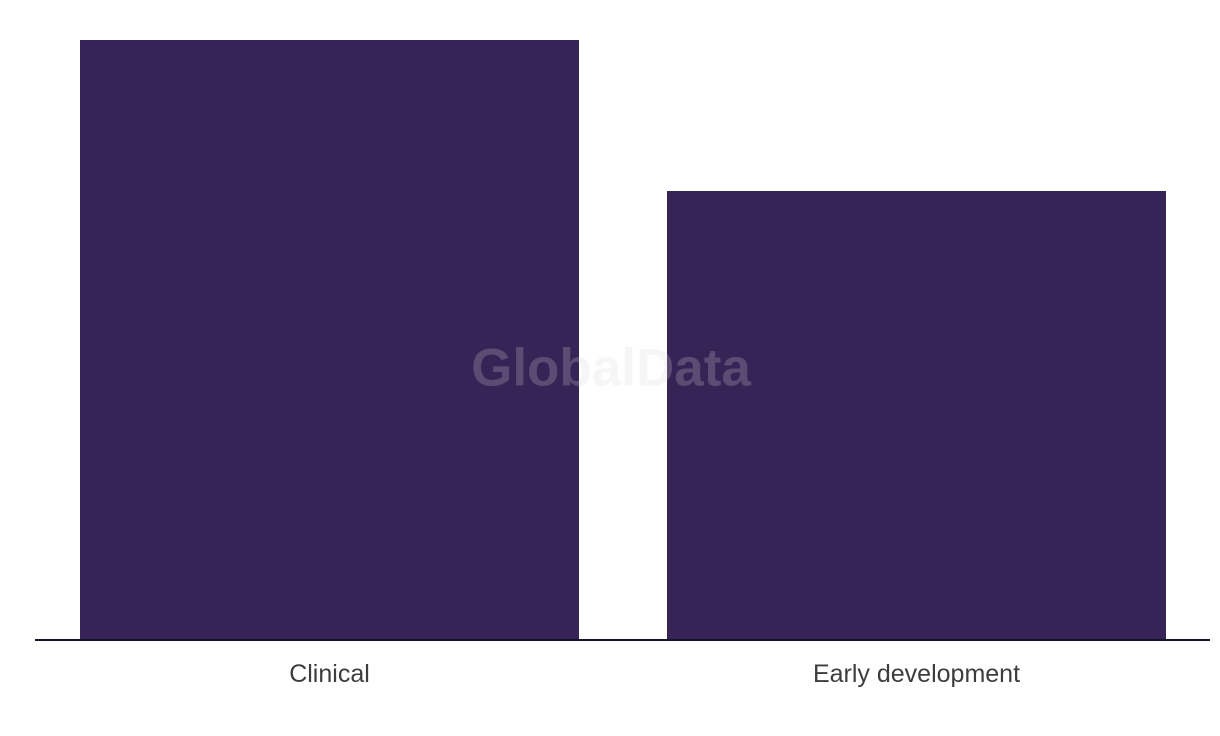 This screenshot has height=736, width=1220. I want to click on x-axis-line, so click(622, 640).